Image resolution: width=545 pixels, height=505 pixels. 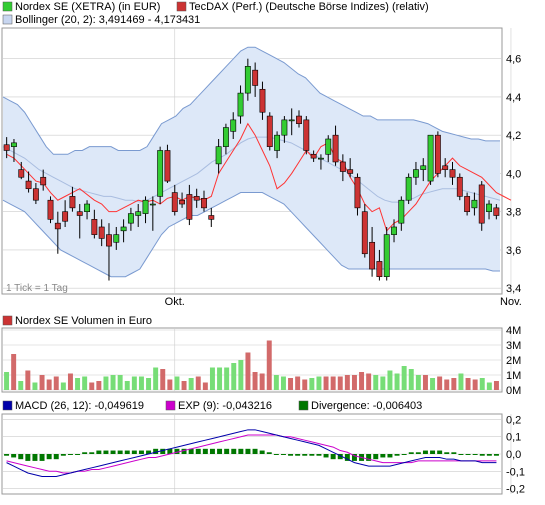 I want to click on legend-swatch-macd, so click(x=7, y=405).